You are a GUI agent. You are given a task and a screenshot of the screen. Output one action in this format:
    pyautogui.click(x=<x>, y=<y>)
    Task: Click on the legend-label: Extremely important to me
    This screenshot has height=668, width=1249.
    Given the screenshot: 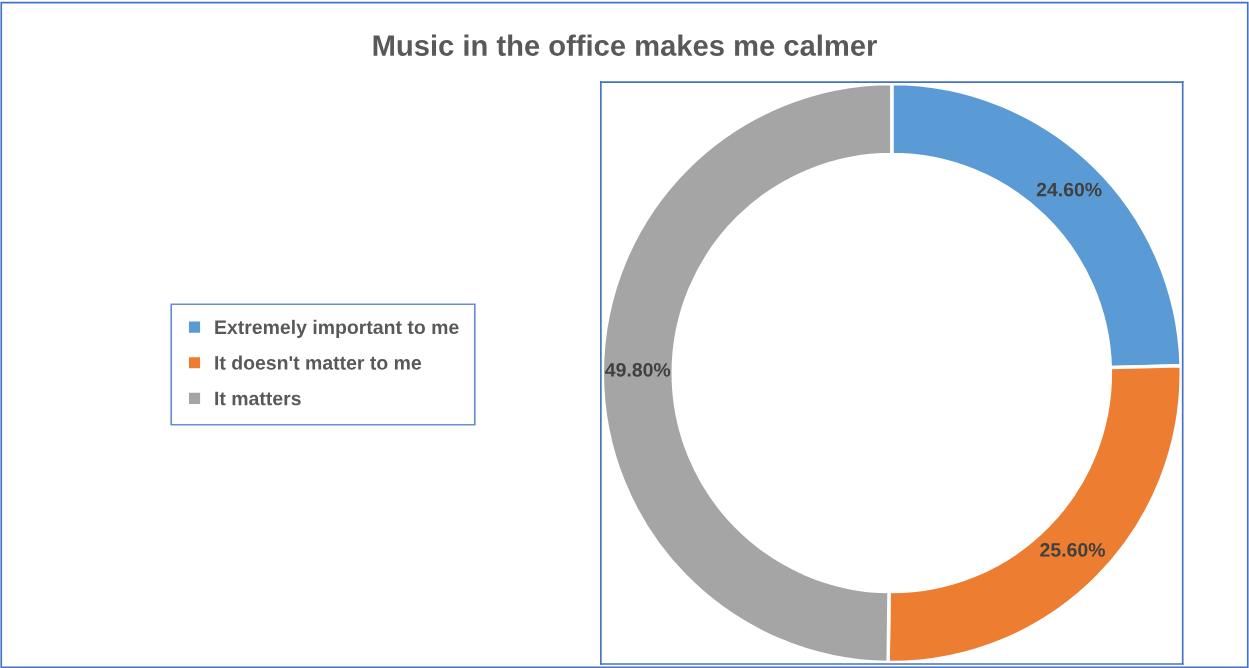 What is the action you would take?
    pyautogui.click(x=337, y=328)
    